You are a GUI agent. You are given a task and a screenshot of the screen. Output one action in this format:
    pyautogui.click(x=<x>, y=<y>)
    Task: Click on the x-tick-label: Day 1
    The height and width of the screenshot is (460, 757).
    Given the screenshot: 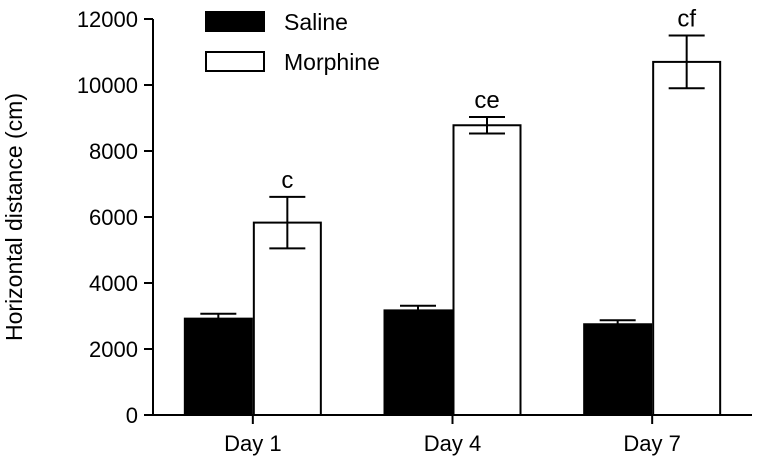 What is the action you would take?
    pyautogui.click(x=252, y=443)
    